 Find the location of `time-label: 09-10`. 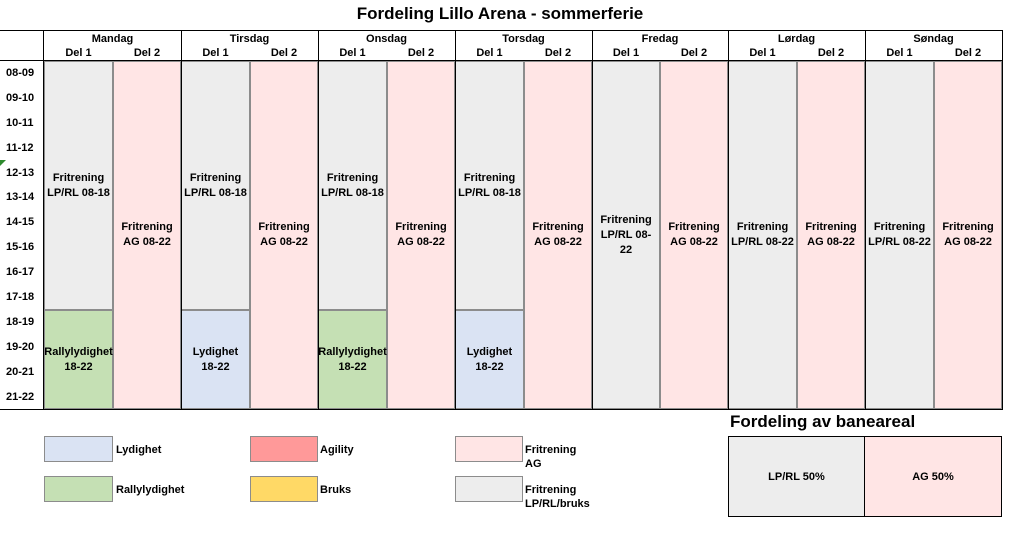

time-label: 09-10 is located at coordinates (20, 98).